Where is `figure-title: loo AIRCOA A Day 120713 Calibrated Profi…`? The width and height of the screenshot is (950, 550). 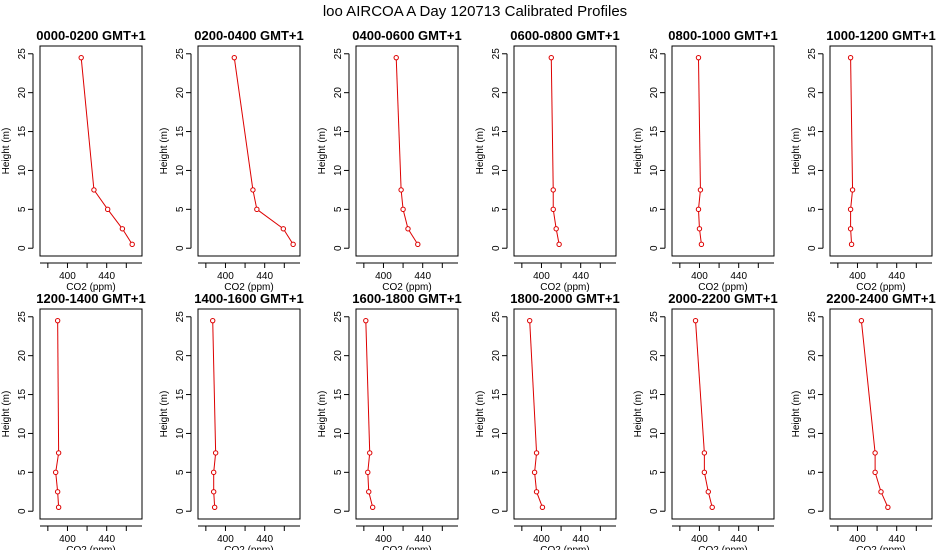
figure-title: loo AIRCOA A Day 120713 Calibrated Profi… is located at coordinates (475, 11).